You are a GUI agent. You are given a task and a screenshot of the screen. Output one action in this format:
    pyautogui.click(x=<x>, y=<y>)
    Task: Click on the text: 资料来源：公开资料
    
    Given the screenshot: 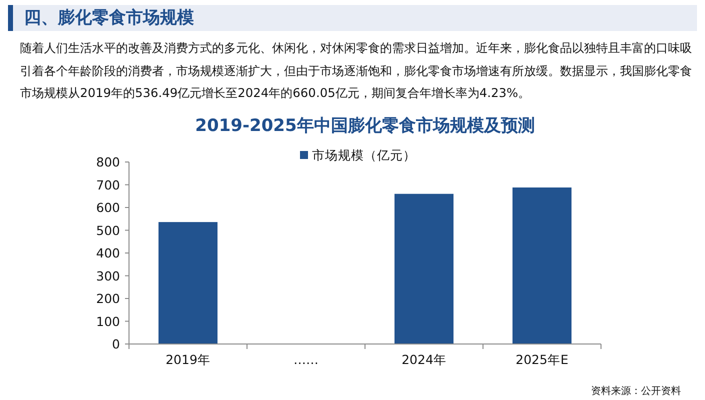 What is the action you would take?
    pyautogui.click(x=636, y=391)
    